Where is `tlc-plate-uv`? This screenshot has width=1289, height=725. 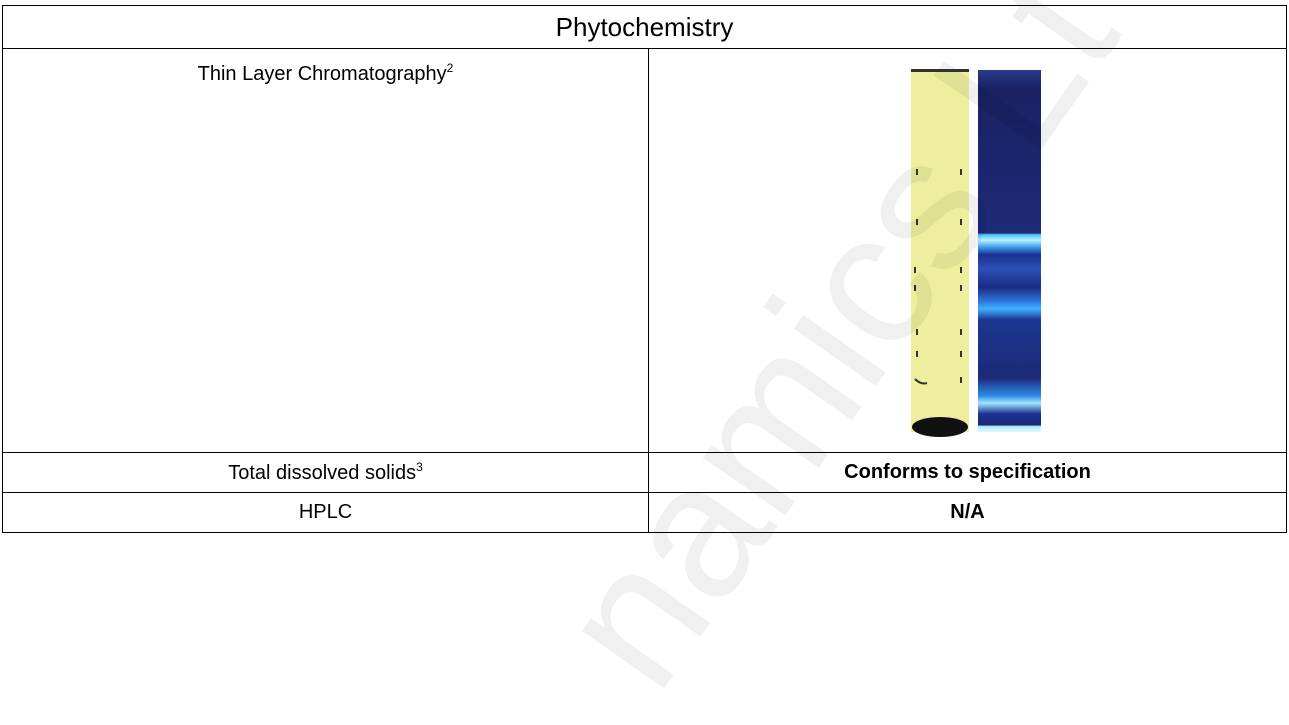 tlc-plate-uv is located at coordinates (1009, 251).